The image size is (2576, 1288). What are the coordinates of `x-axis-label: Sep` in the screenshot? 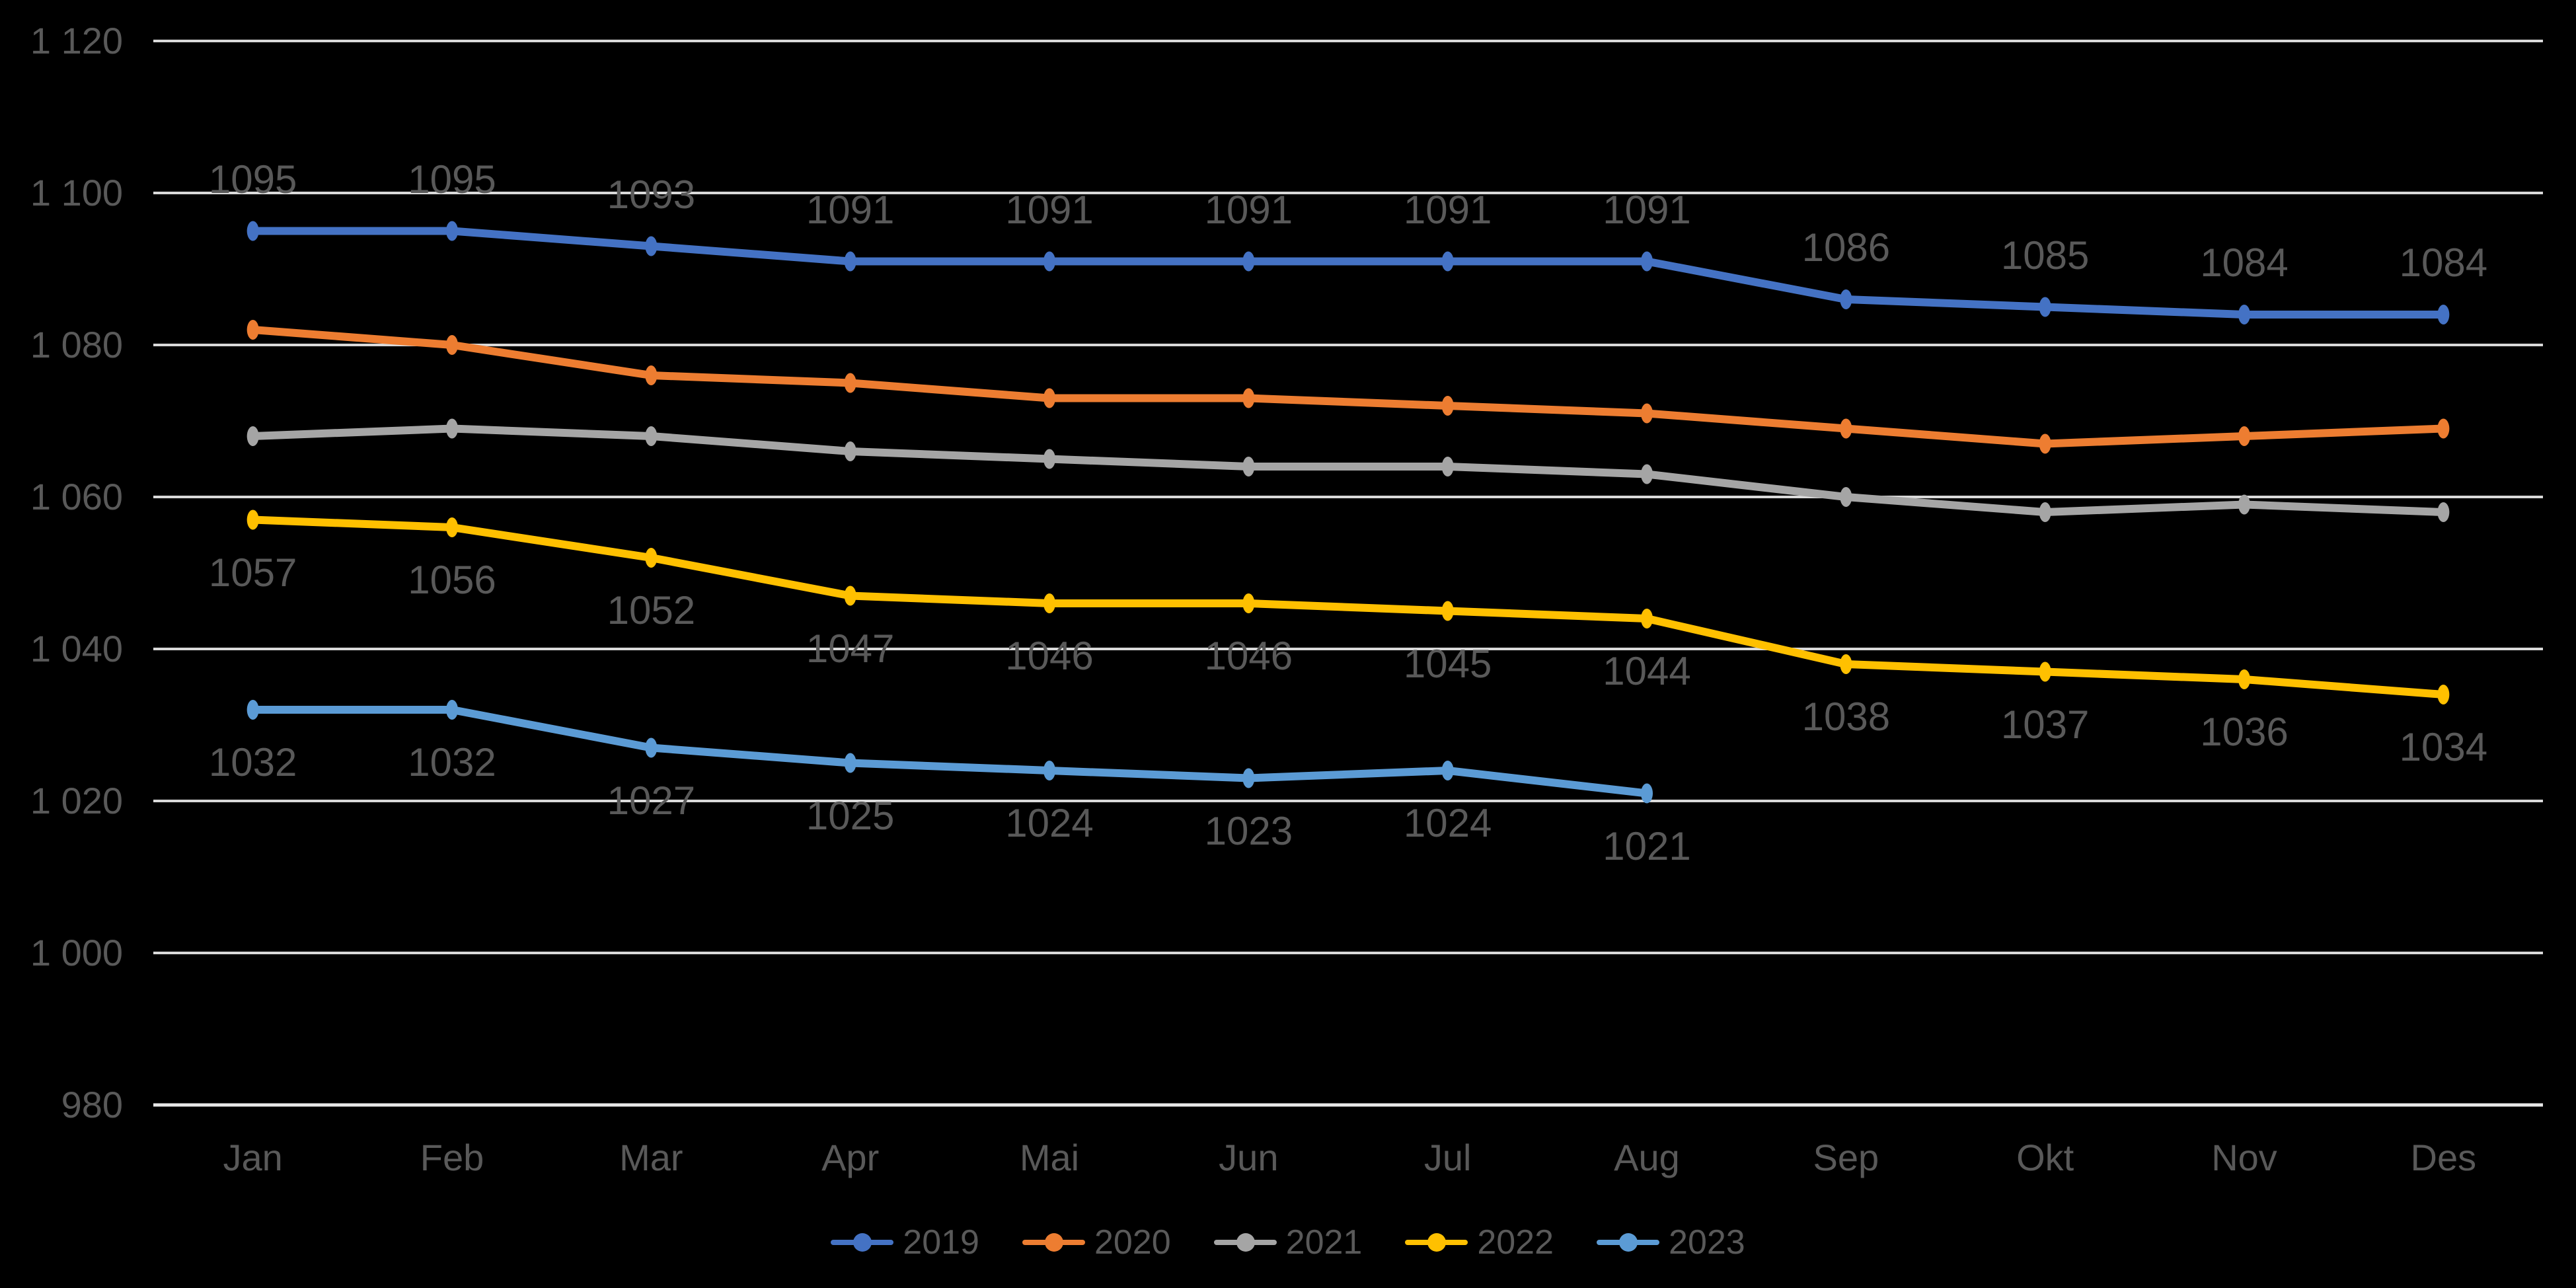 It's located at (1846, 1157).